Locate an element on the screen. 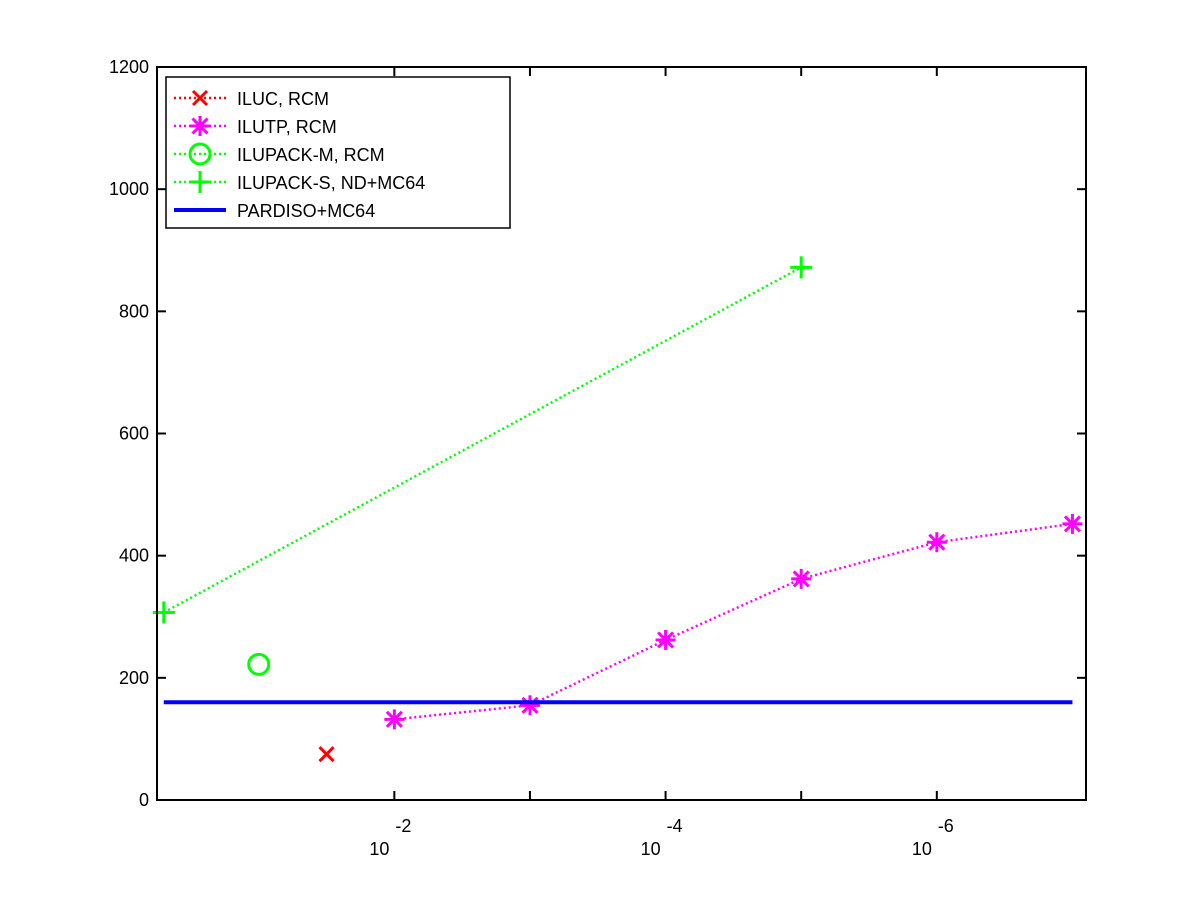 The width and height of the screenshot is (1200, 900). y-tick-label: 1200 is located at coordinates (129, 67).